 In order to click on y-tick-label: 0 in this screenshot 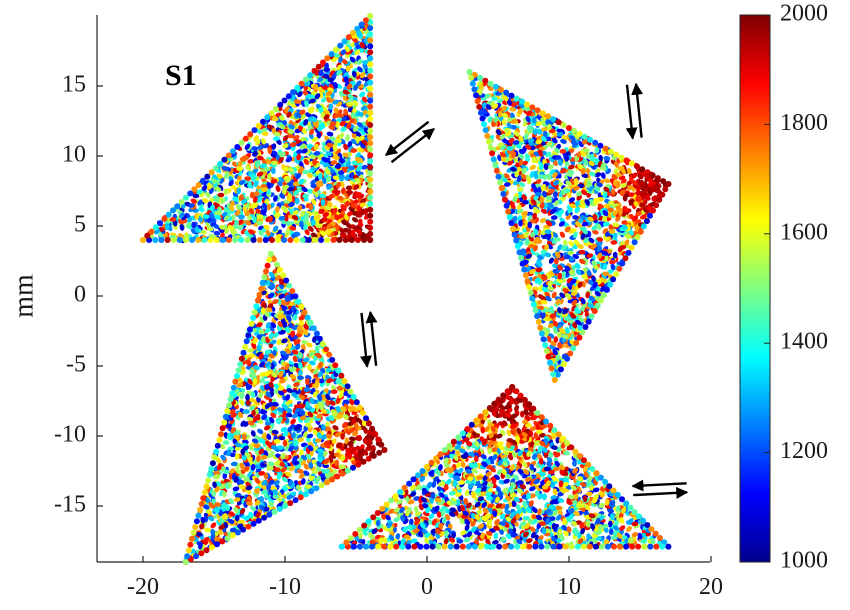, I will do `click(80, 295)`.